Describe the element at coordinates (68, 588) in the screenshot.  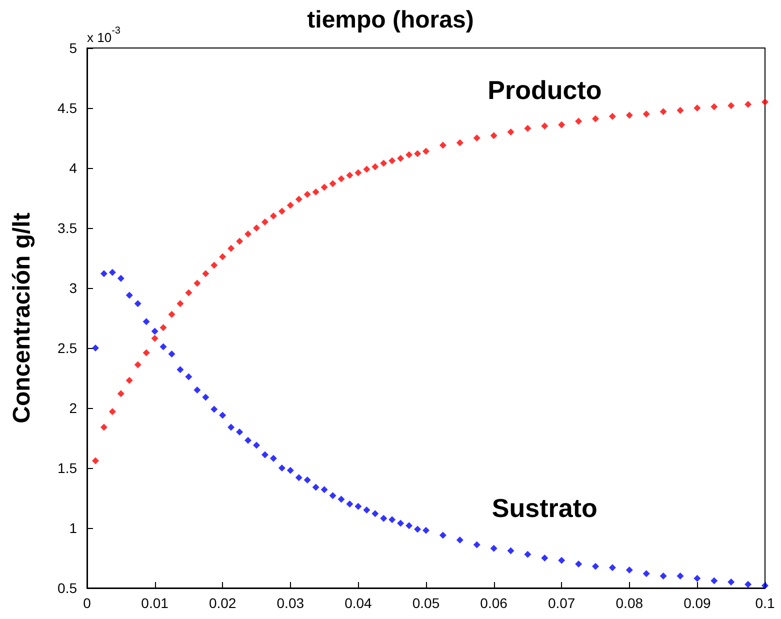
I see `y-tick-label: 0.5` at that location.